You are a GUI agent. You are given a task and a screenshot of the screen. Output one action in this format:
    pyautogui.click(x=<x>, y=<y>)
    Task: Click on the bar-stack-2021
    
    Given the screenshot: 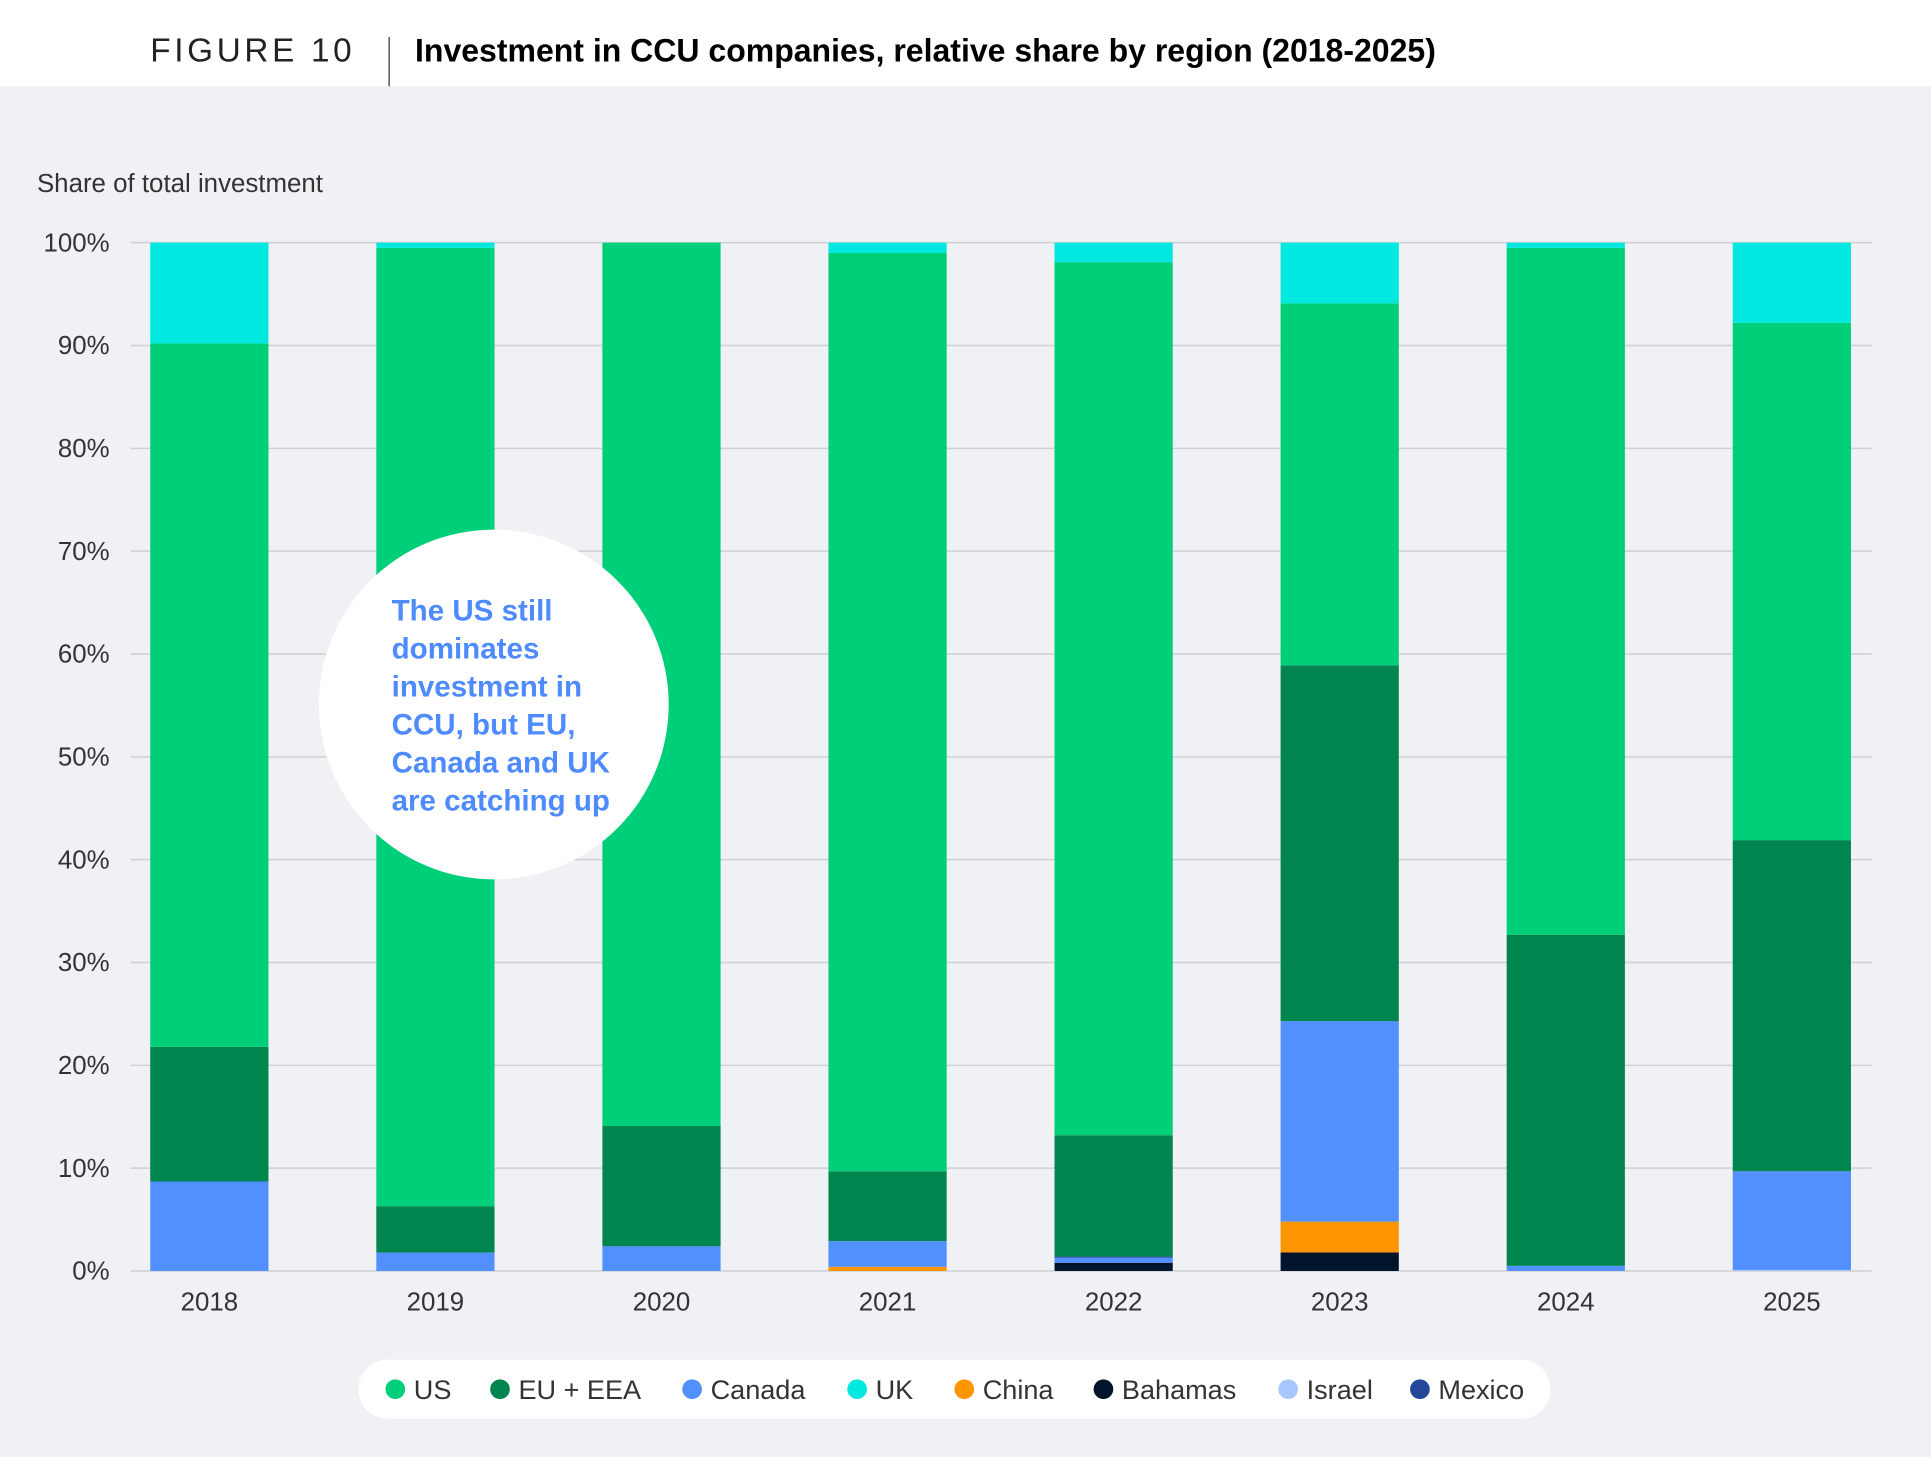 What is the action you would take?
    pyautogui.click(x=887, y=756)
    